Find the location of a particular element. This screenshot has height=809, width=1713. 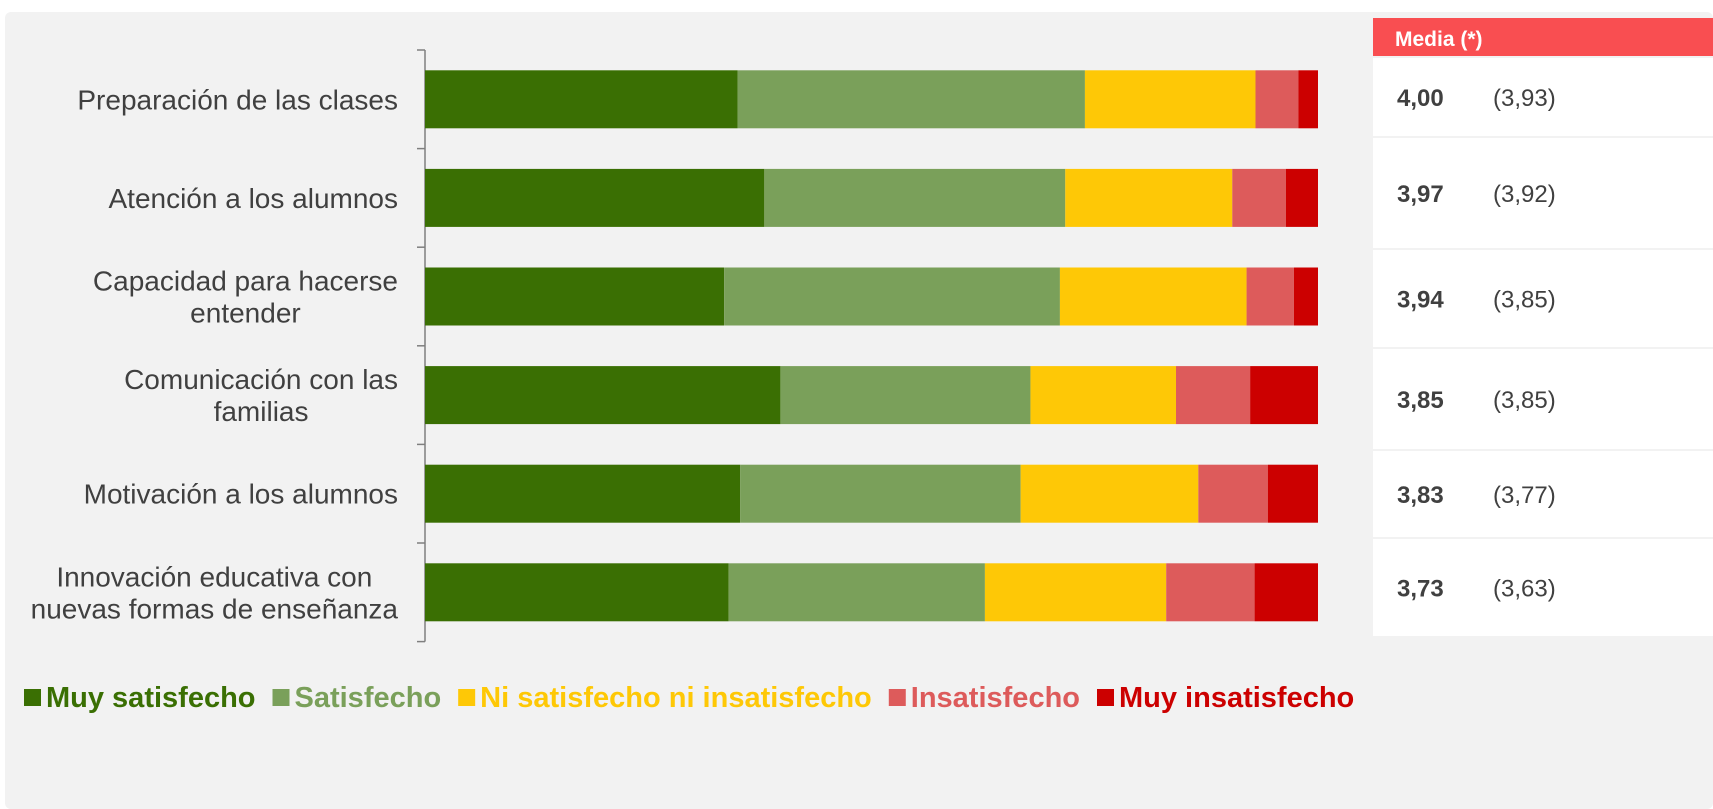

mean-previous-value: (3,92) is located at coordinates (1524, 194).